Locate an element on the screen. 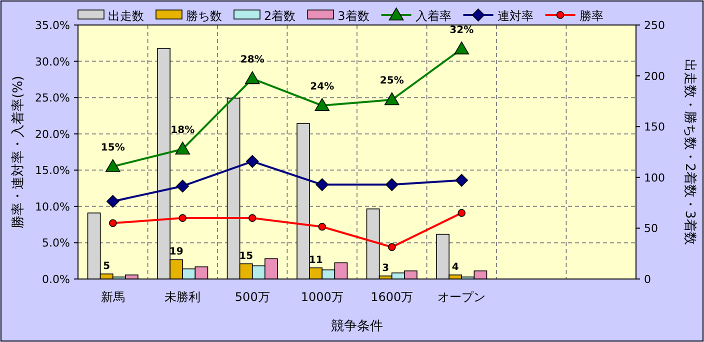  y-tick-label: 5.0% is located at coordinates (56, 243).